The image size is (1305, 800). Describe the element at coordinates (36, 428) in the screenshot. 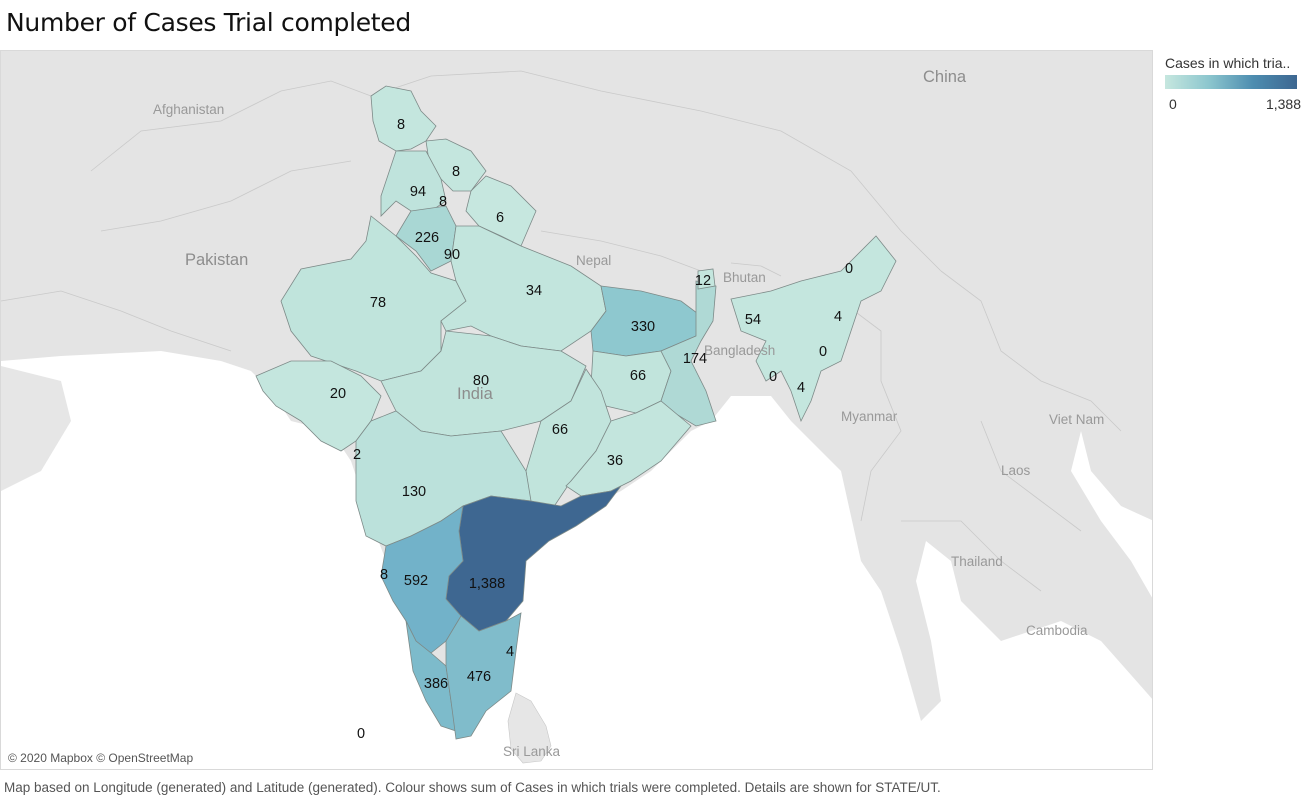

I see `land-arabia` at that location.